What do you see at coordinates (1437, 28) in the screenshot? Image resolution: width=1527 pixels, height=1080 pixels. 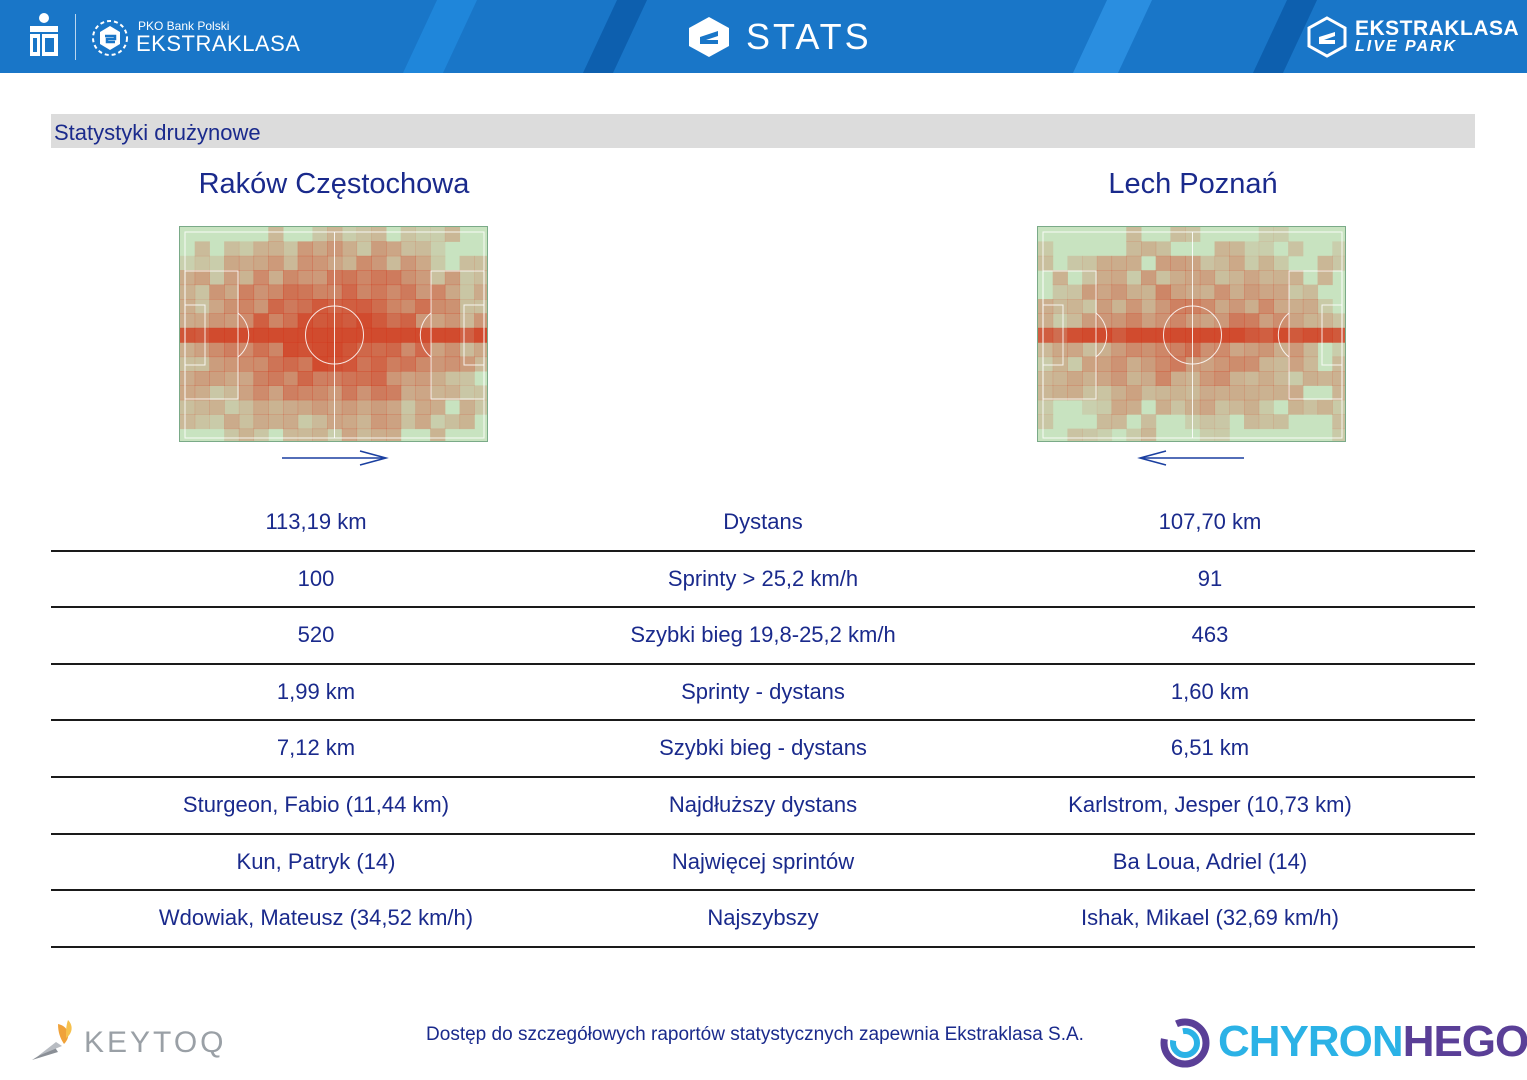 I see `live-park-title: EKSTRAKLASA` at bounding box center [1437, 28].